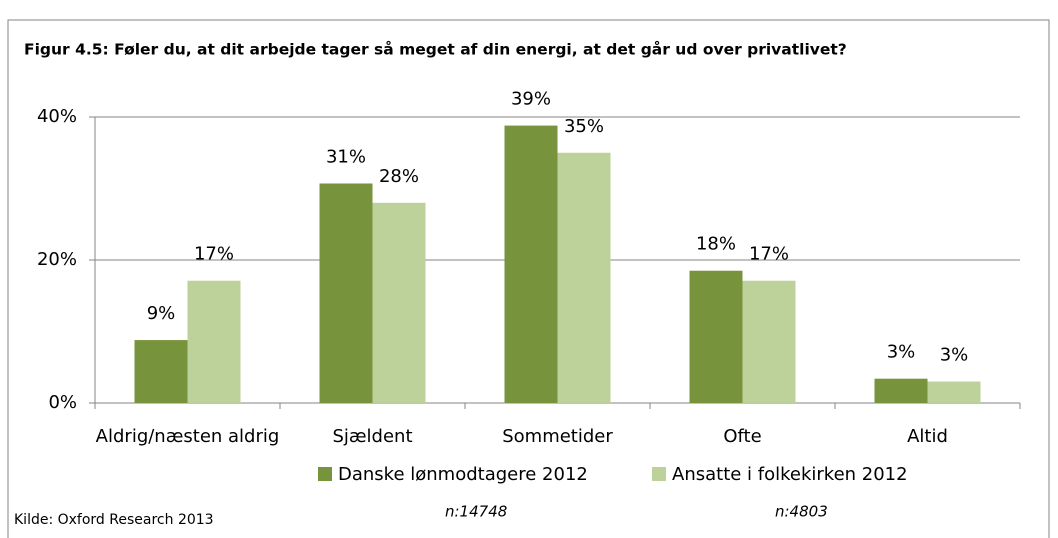 This screenshot has height=538, width=1058. What do you see at coordinates (161, 313) in the screenshot?
I see `data-label: 9%` at bounding box center [161, 313].